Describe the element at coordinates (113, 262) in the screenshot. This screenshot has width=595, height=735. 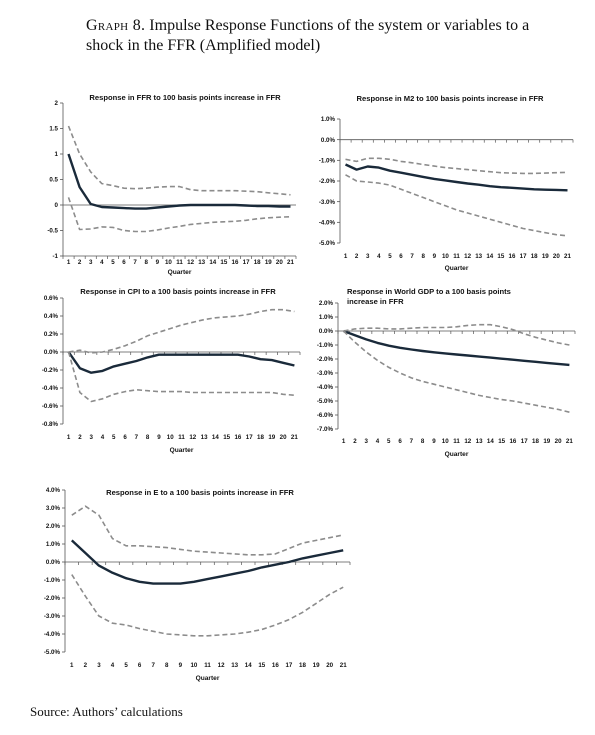
I see `x-tick-label: 5` at that location.